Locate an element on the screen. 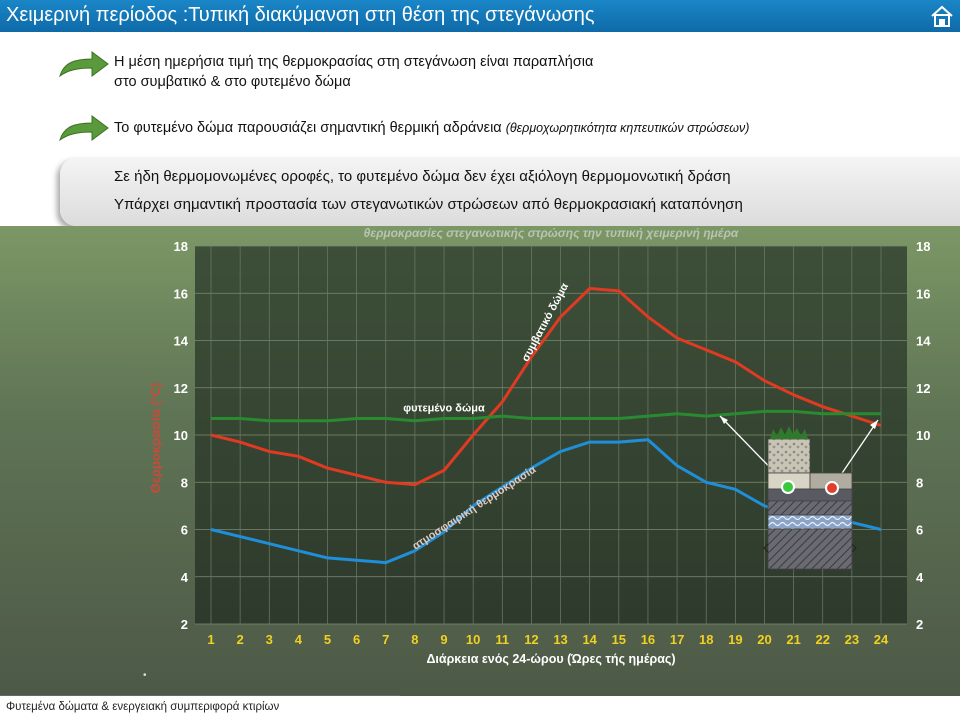  x-tick-label: 14 is located at coordinates (589, 639).